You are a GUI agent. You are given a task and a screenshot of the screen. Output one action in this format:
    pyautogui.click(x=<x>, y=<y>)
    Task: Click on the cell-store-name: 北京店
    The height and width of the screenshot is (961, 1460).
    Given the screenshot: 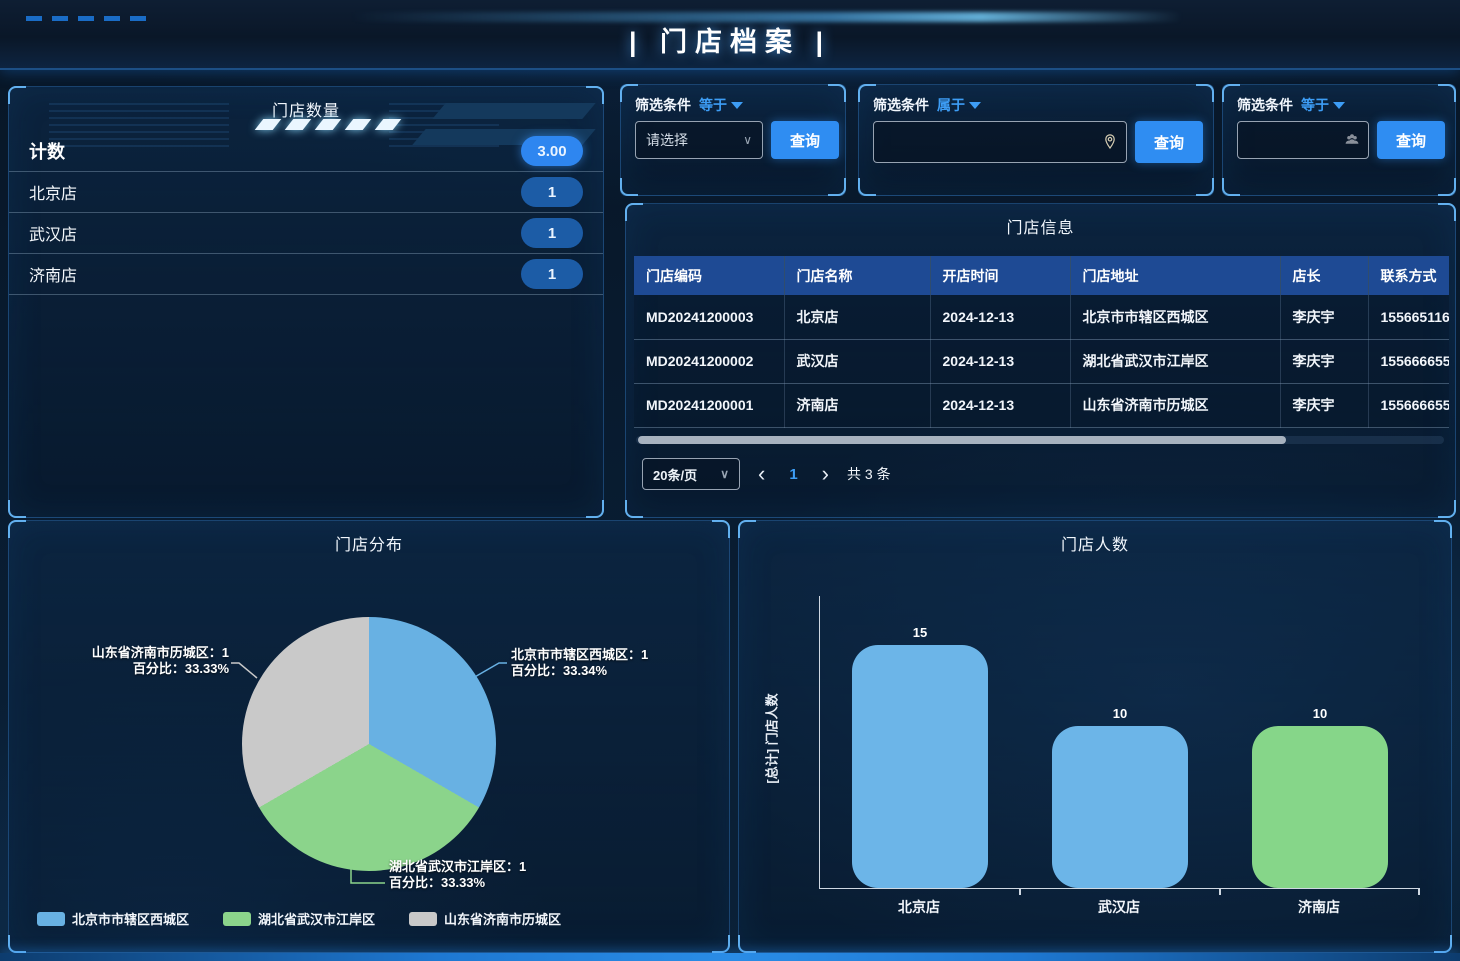 What is the action you would take?
    pyautogui.click(x=857, y=317)
    